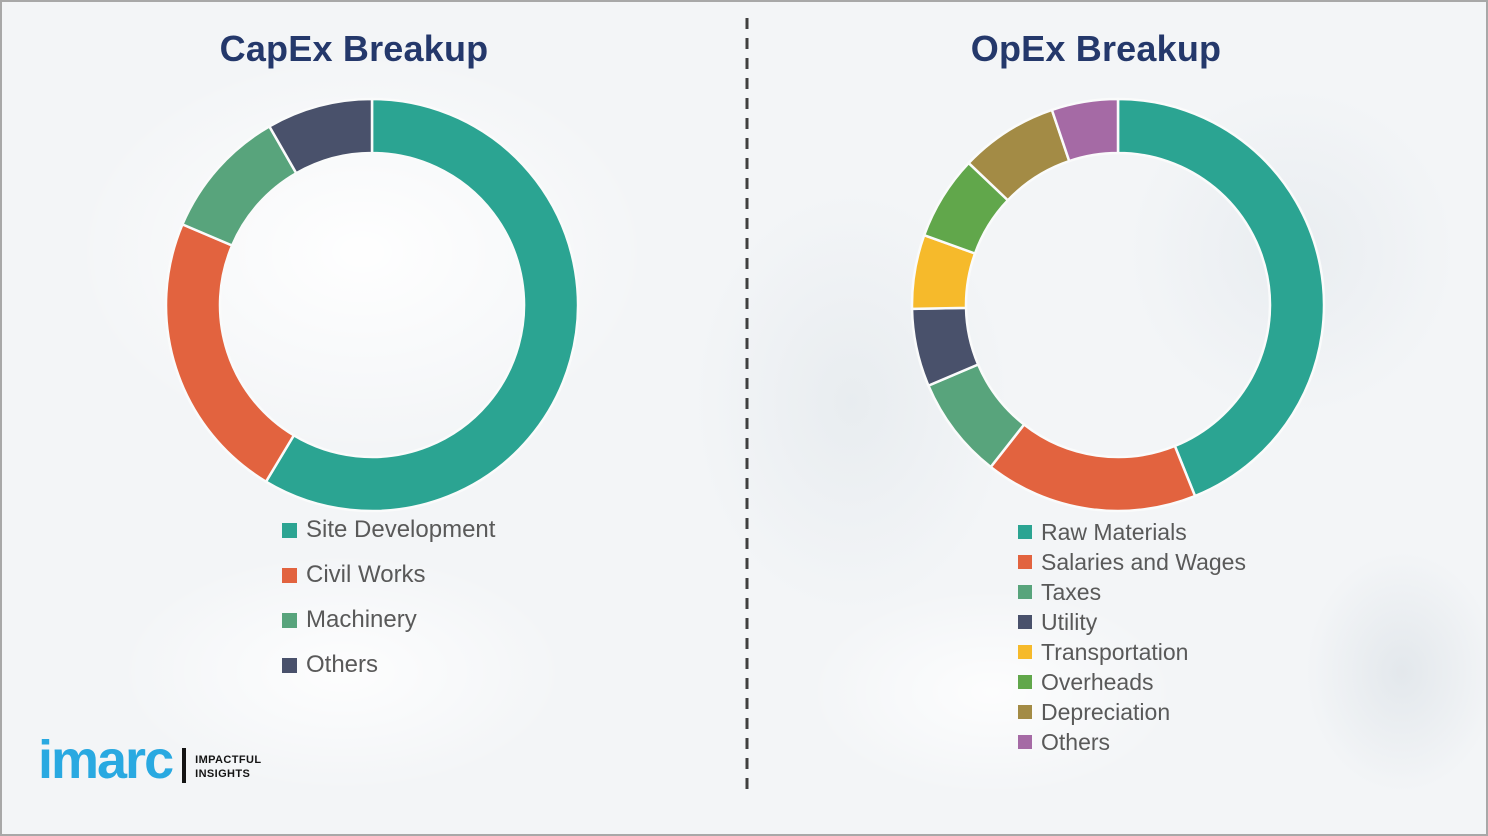 This screenshot has width=1488, height=836. I want to click on slice-civil-works, so click(230, 353).